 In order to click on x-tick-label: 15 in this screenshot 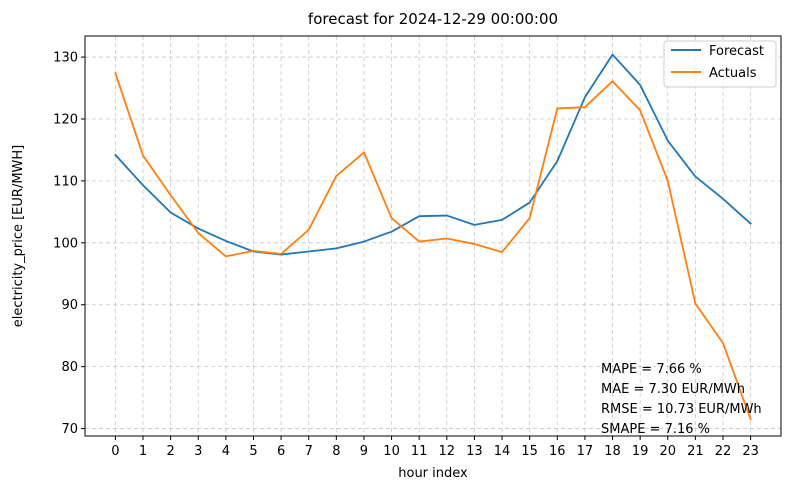, I will do `click(529, 451)`.